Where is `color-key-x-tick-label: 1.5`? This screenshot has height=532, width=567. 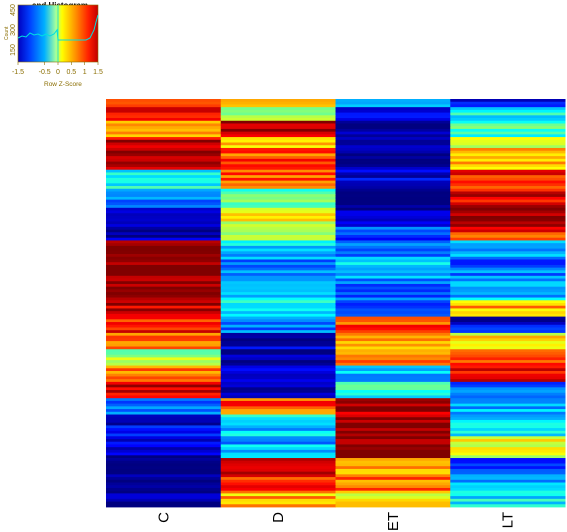 color-key-x-tick-label: 1.5 is located at coordinates (98, 72).